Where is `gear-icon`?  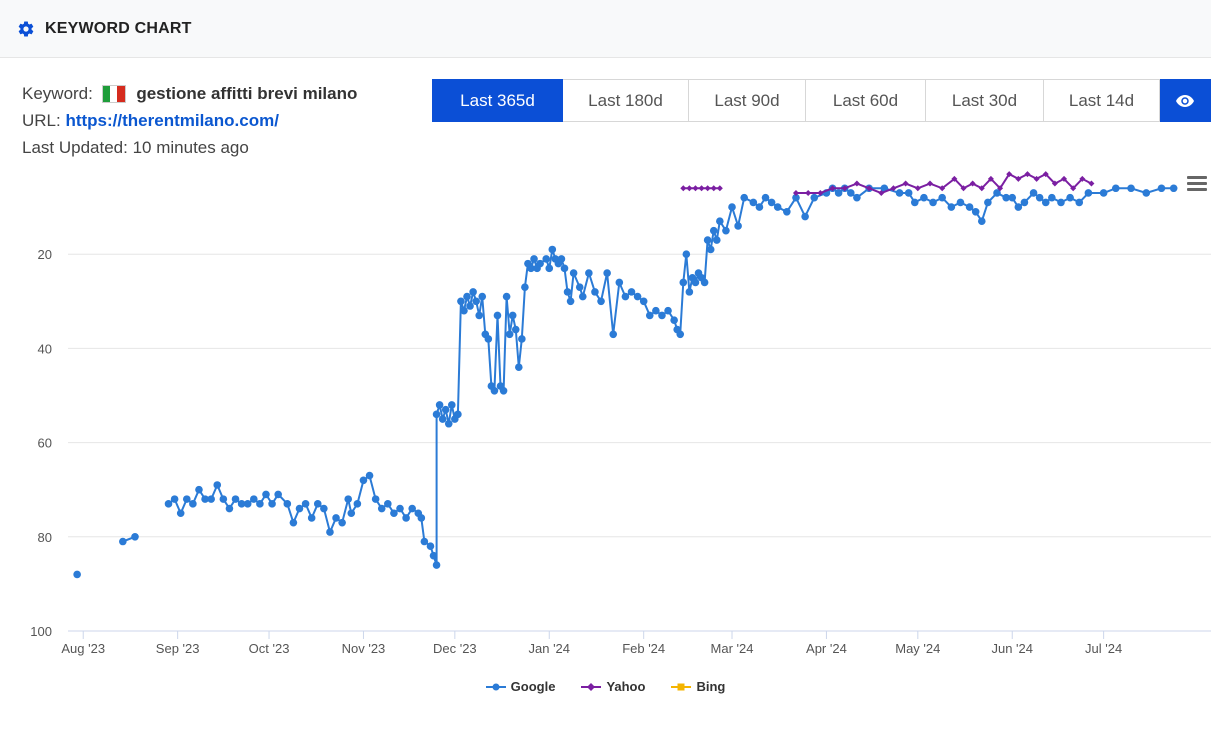 gear-icon is located at coordinates (26, 29).